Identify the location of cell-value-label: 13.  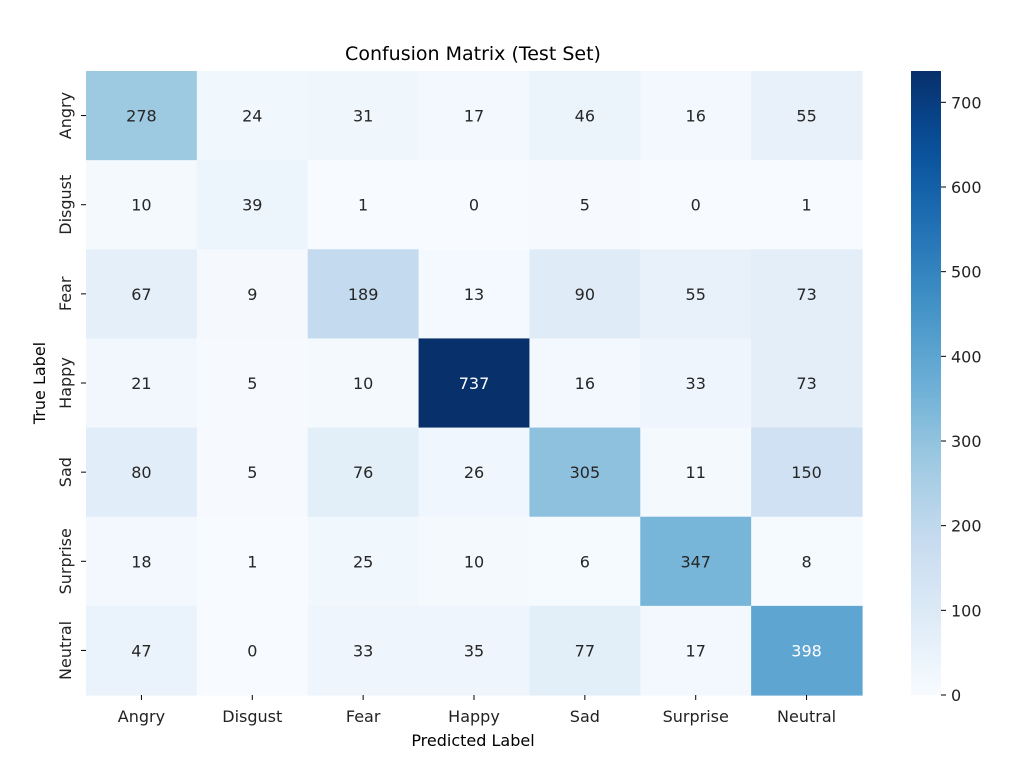
(474, 294).